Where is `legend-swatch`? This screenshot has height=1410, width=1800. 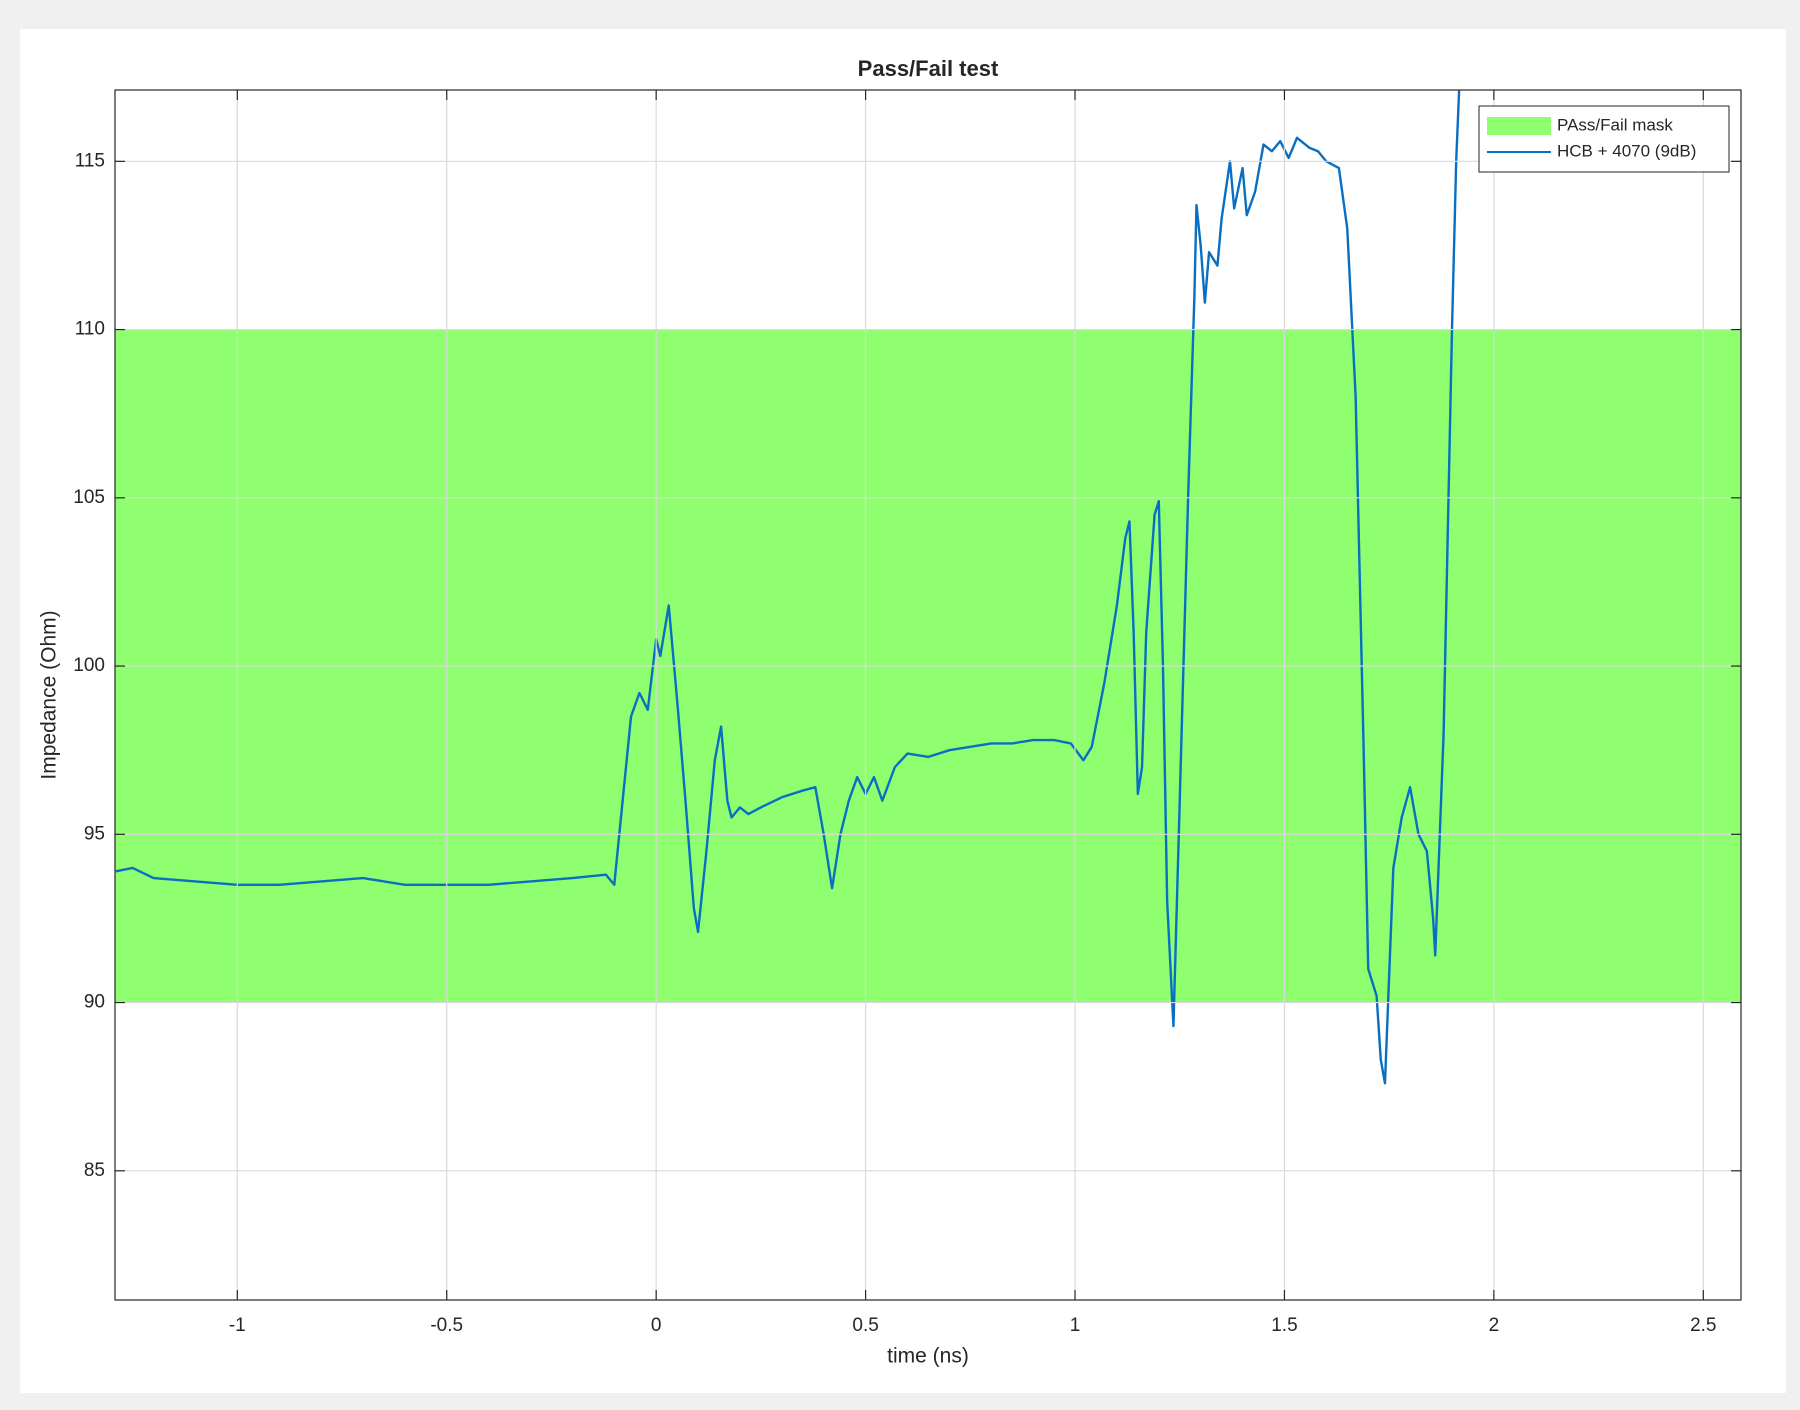 legend-swatch is located at coordinates (1519, 126).